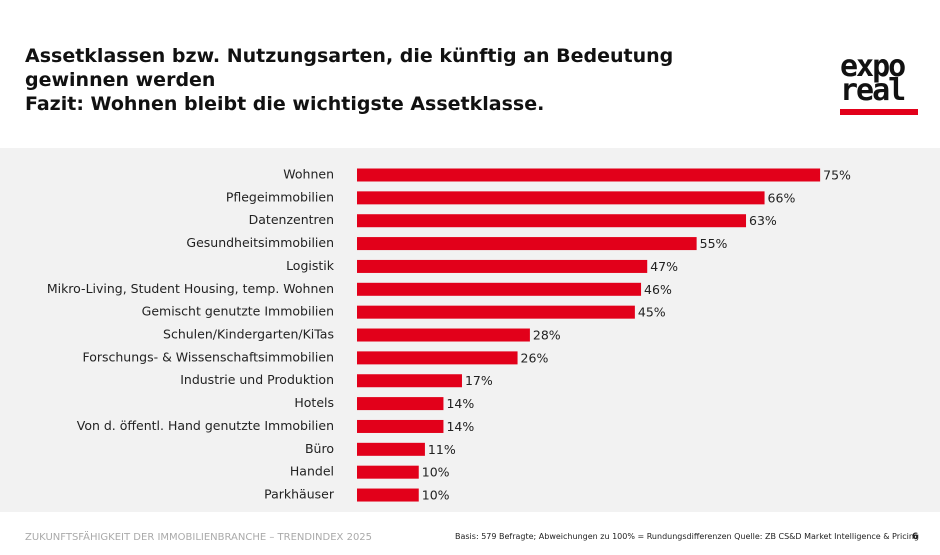 The image size is (940, 555). I want to click on category-label: Wohnen, so click(308, 174).